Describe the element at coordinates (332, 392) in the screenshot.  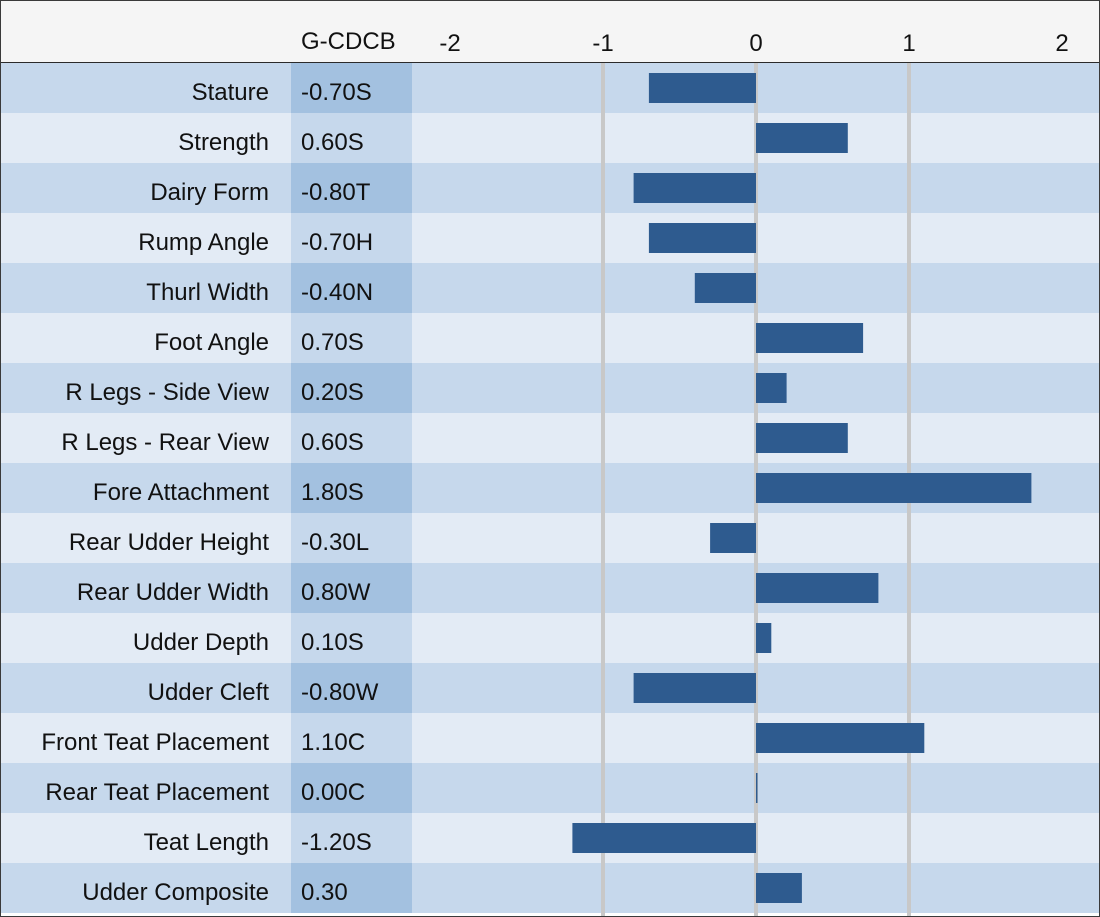
I see `trait-value: 0.20S` at that location.